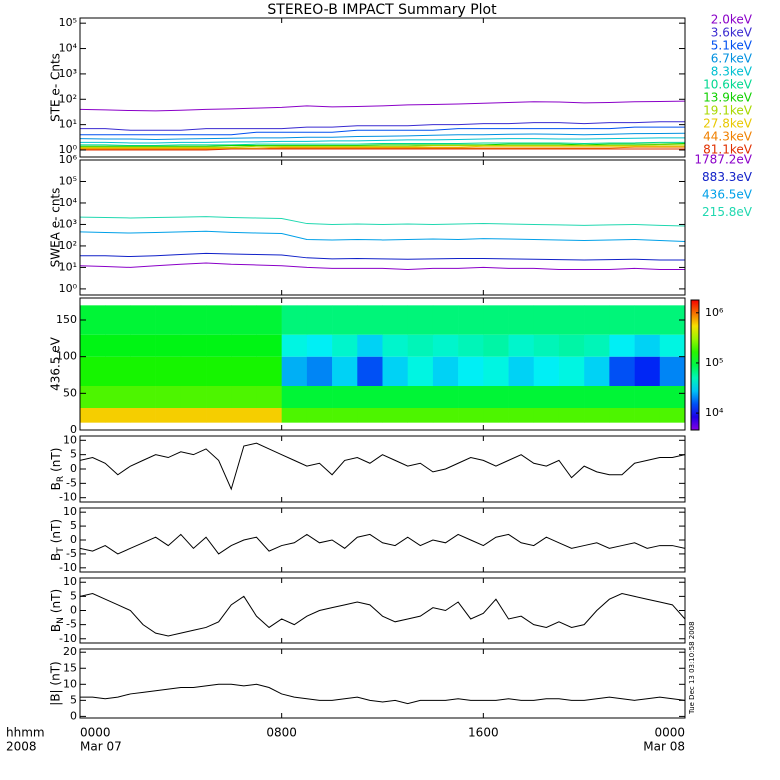 This screenshot has height=780, width=780. I want to click on x-tick-label: 1600, so click(483, 733).